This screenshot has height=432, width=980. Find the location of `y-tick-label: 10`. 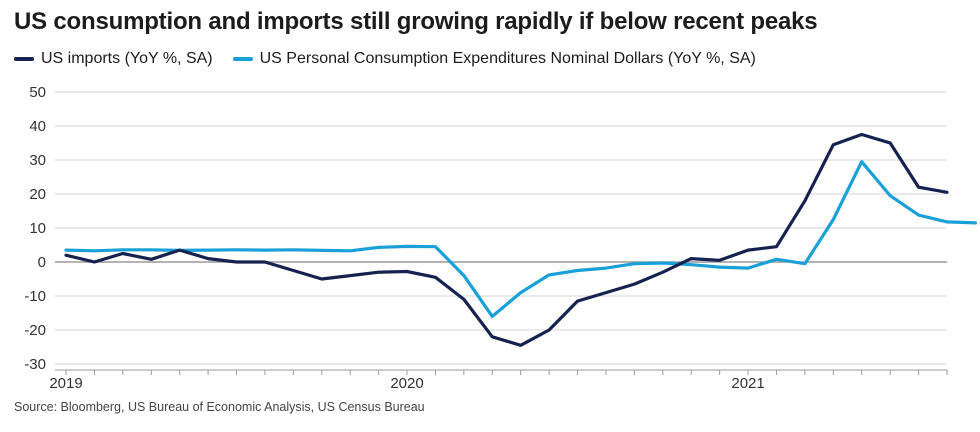

y-tick-label: 10 is located at coordinates (37, 228).